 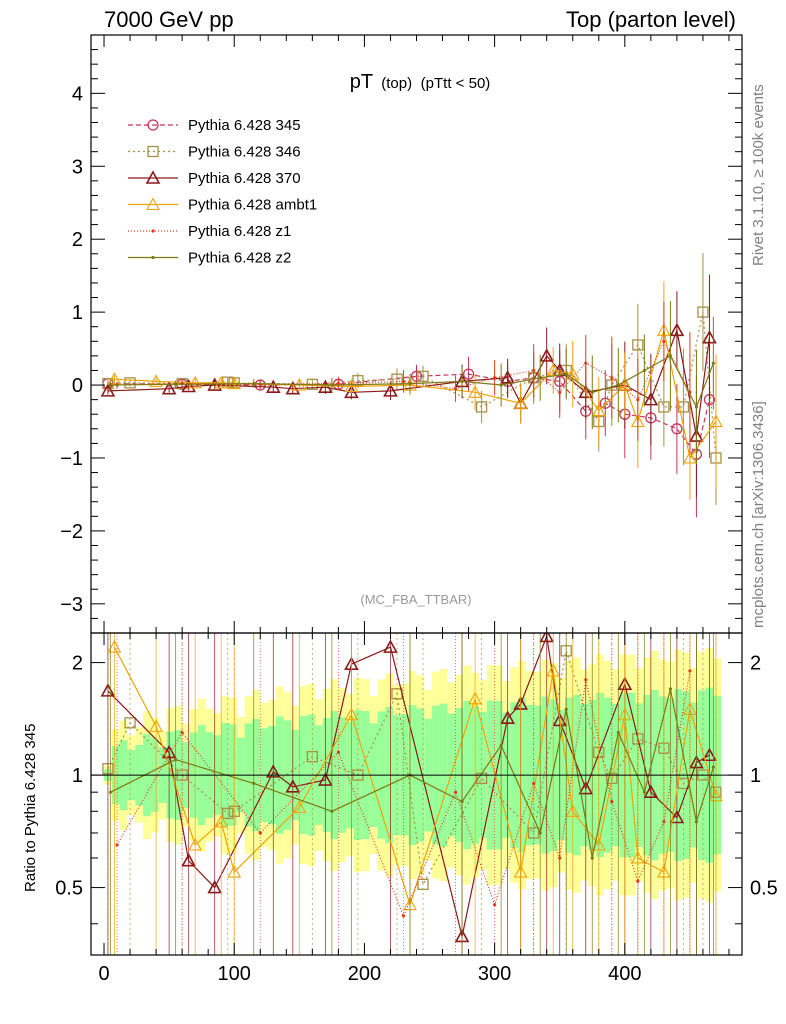 What do you see at coordinates (755, 776) in the screenshot?
I see `ratio-tick-label-right: 1` at bounding box center [755, 776].